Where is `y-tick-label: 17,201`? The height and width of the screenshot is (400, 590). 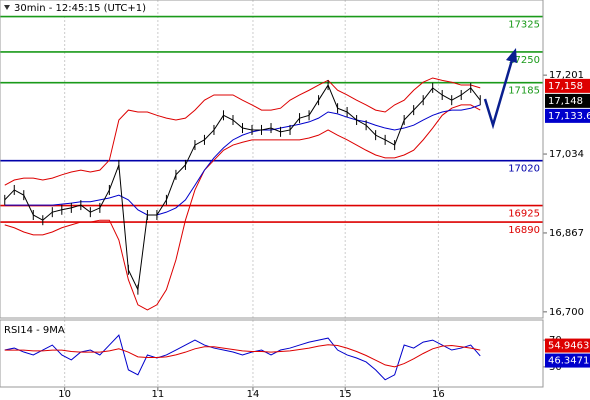 y-tick-label: 17,201 is located at coordinates (566, 75).